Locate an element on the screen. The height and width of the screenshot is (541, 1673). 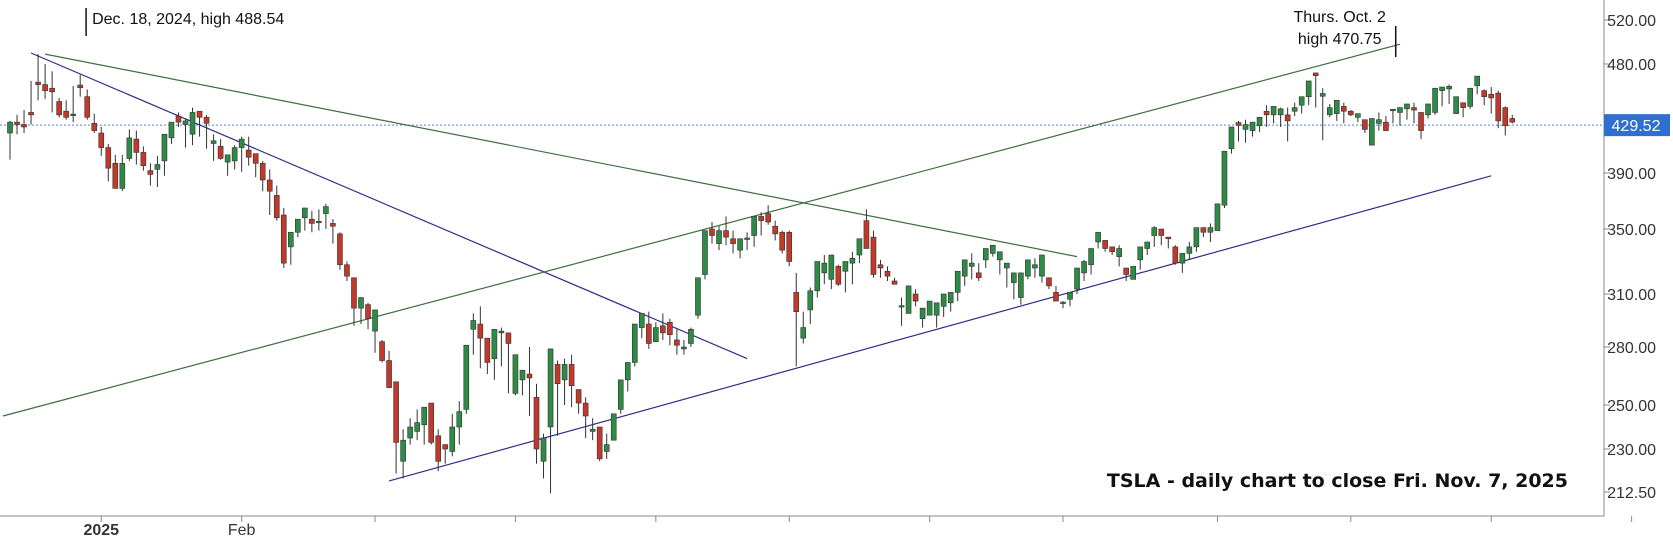
x-tick-label: Feb is located at coordinates (242, 530).